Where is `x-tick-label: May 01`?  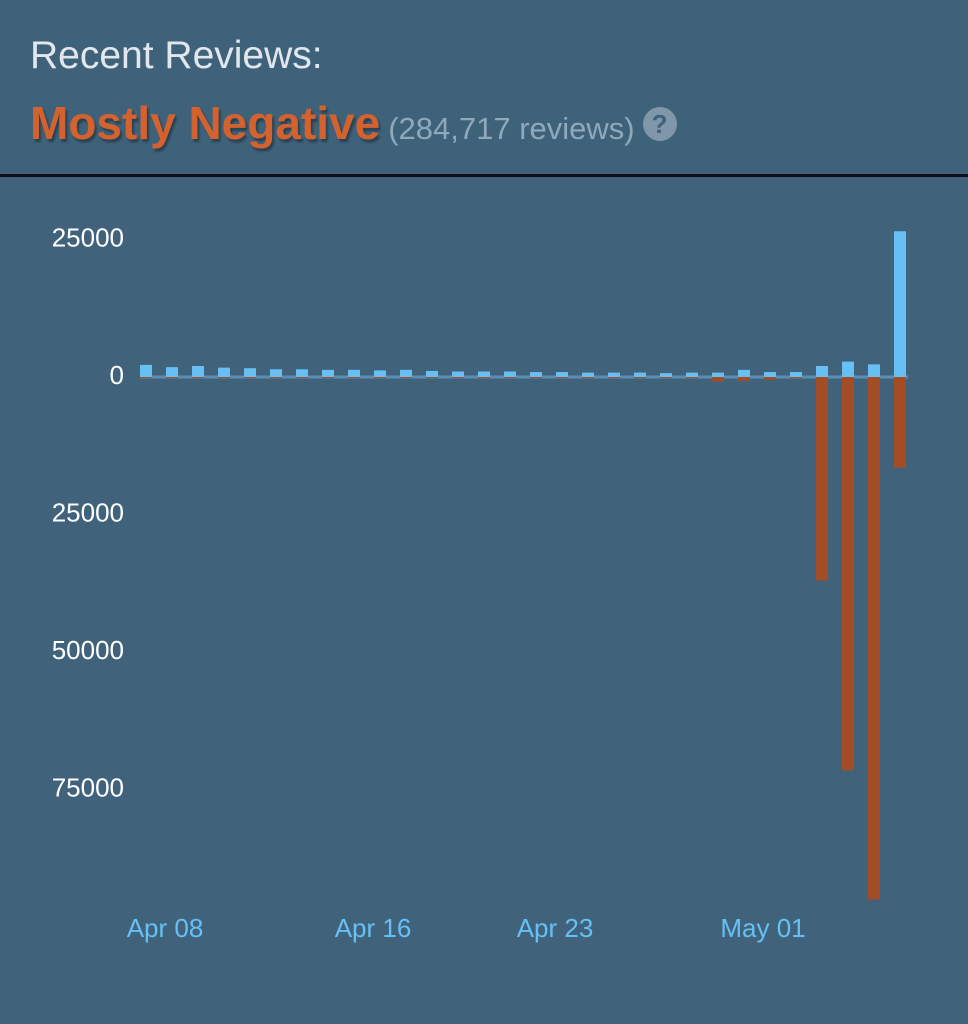 x-tick-label: May 01 is located at coordinates (762, 928).